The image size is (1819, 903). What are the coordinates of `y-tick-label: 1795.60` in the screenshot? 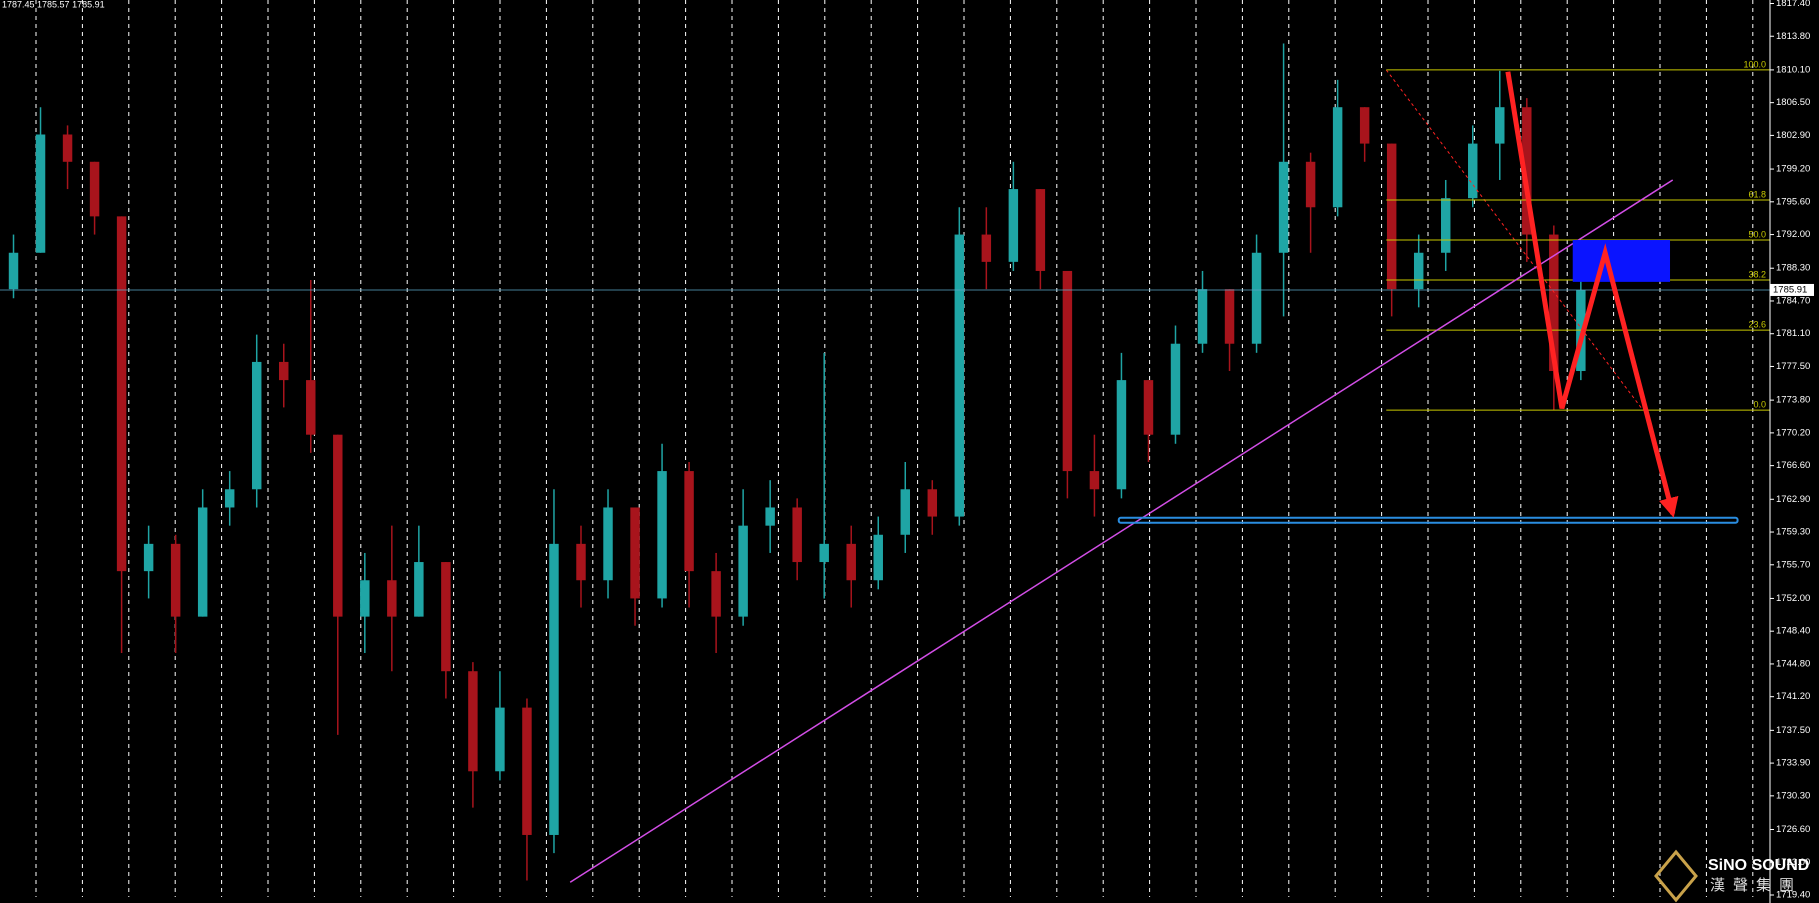 It's located at (1793, 201).